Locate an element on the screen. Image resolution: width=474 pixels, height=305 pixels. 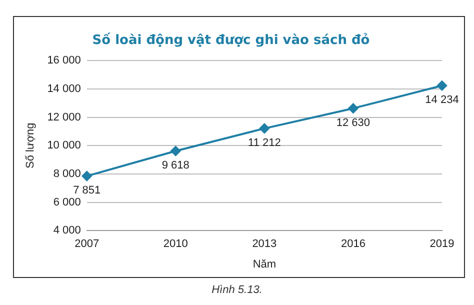
y-tick-label: 16 000 is located at coordinates (64, 60).